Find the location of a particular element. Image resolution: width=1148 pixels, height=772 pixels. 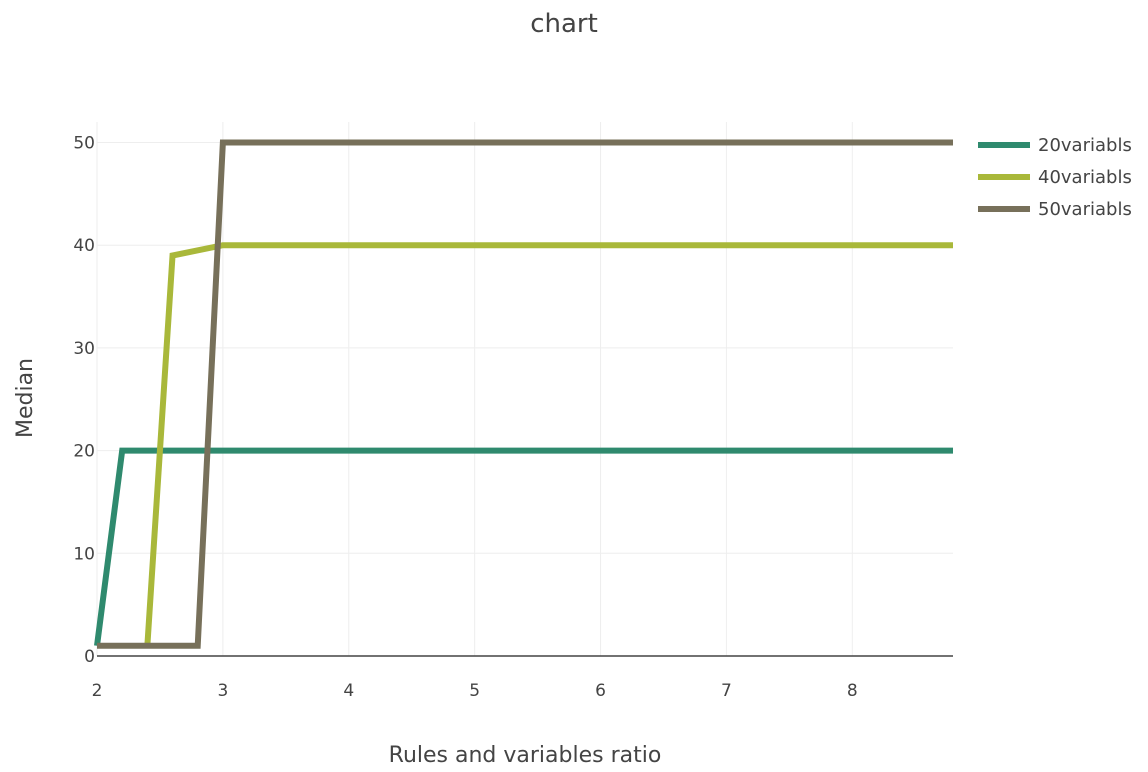

chart-title: chart is located at coordinates (564, 24).